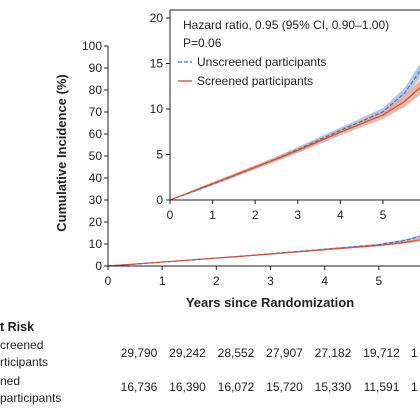  Describe the element at coordinates (157, 109) in the screenshot. I see `inset-y-tick-label: 10` at that location.